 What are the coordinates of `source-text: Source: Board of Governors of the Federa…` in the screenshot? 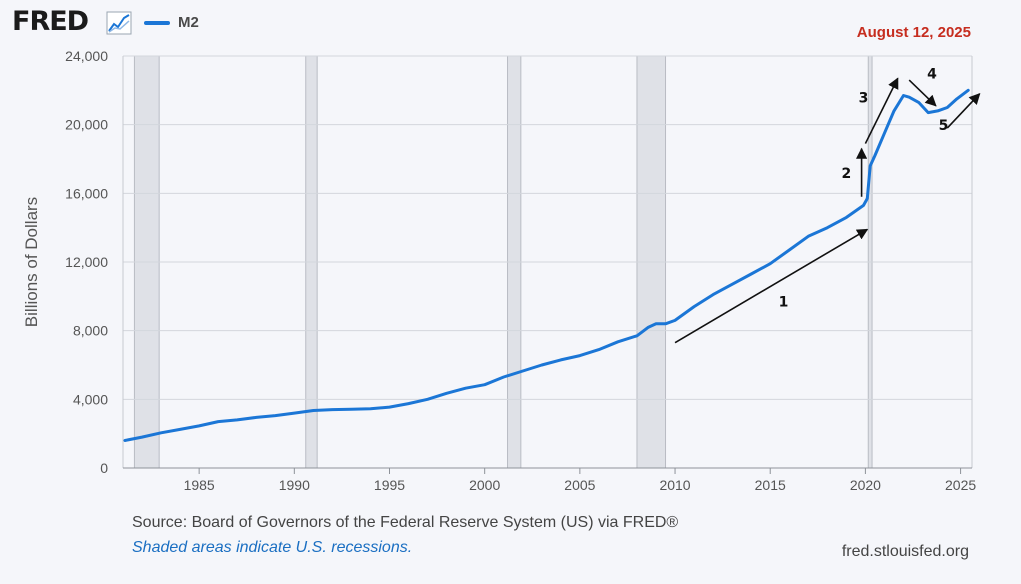 It's located at (405, 522).